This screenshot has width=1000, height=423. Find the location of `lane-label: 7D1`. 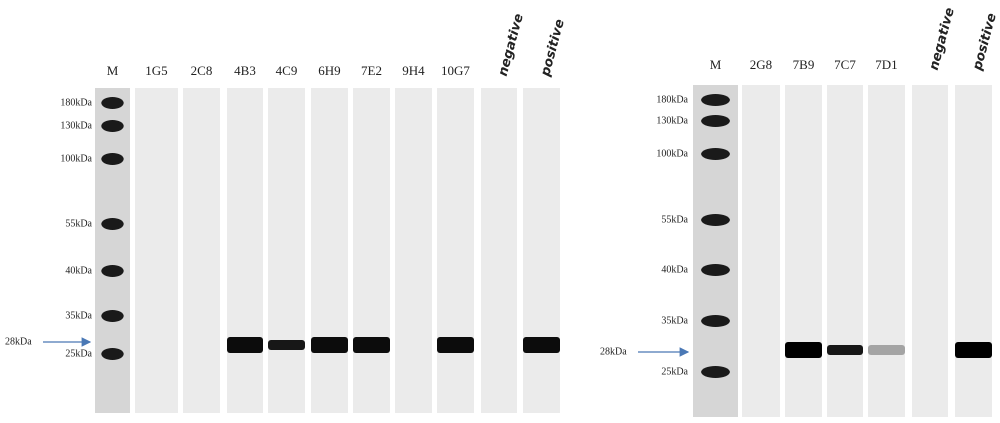

lane-label: 7D1 is located at coordinates (886, 64).